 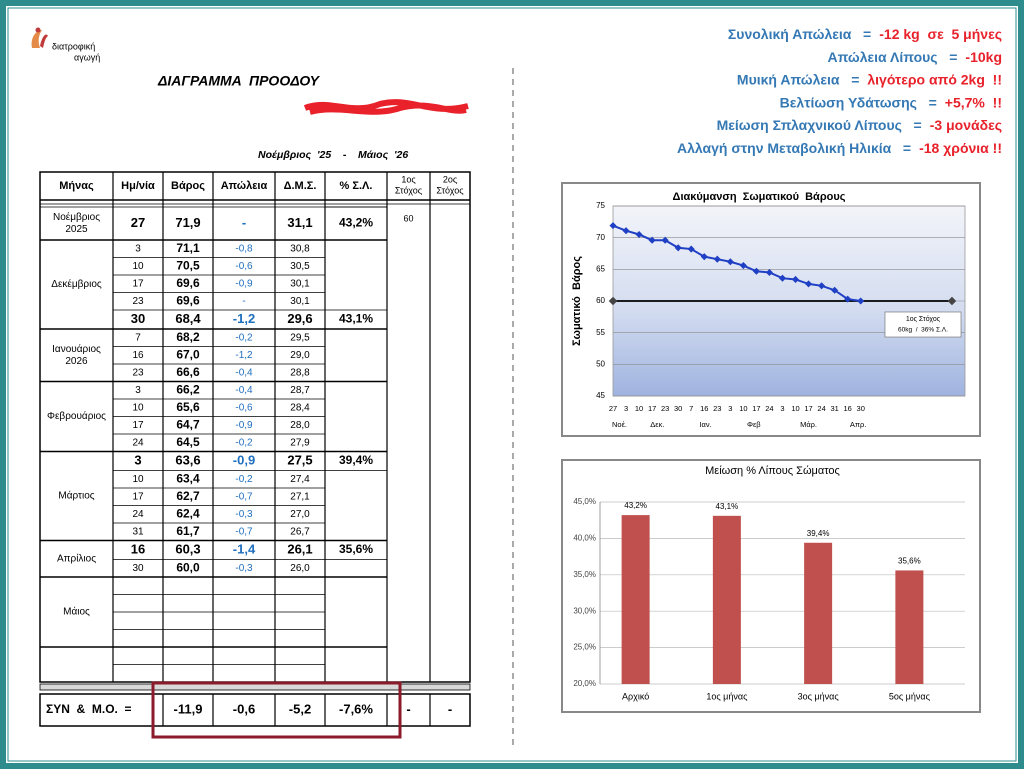 What do you see at coordinates (244, 248) in the screenshot?
I see `cell-loss: -0,8` at bounding box center [244, 248].